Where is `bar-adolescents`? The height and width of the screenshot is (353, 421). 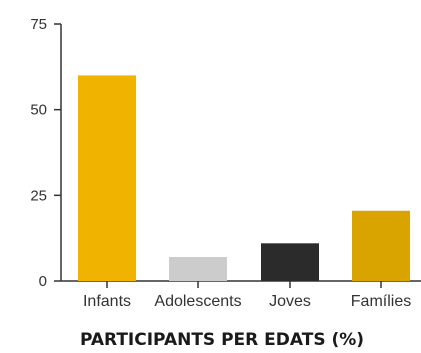 bar-adolescents is located at coordinates (198, 269).